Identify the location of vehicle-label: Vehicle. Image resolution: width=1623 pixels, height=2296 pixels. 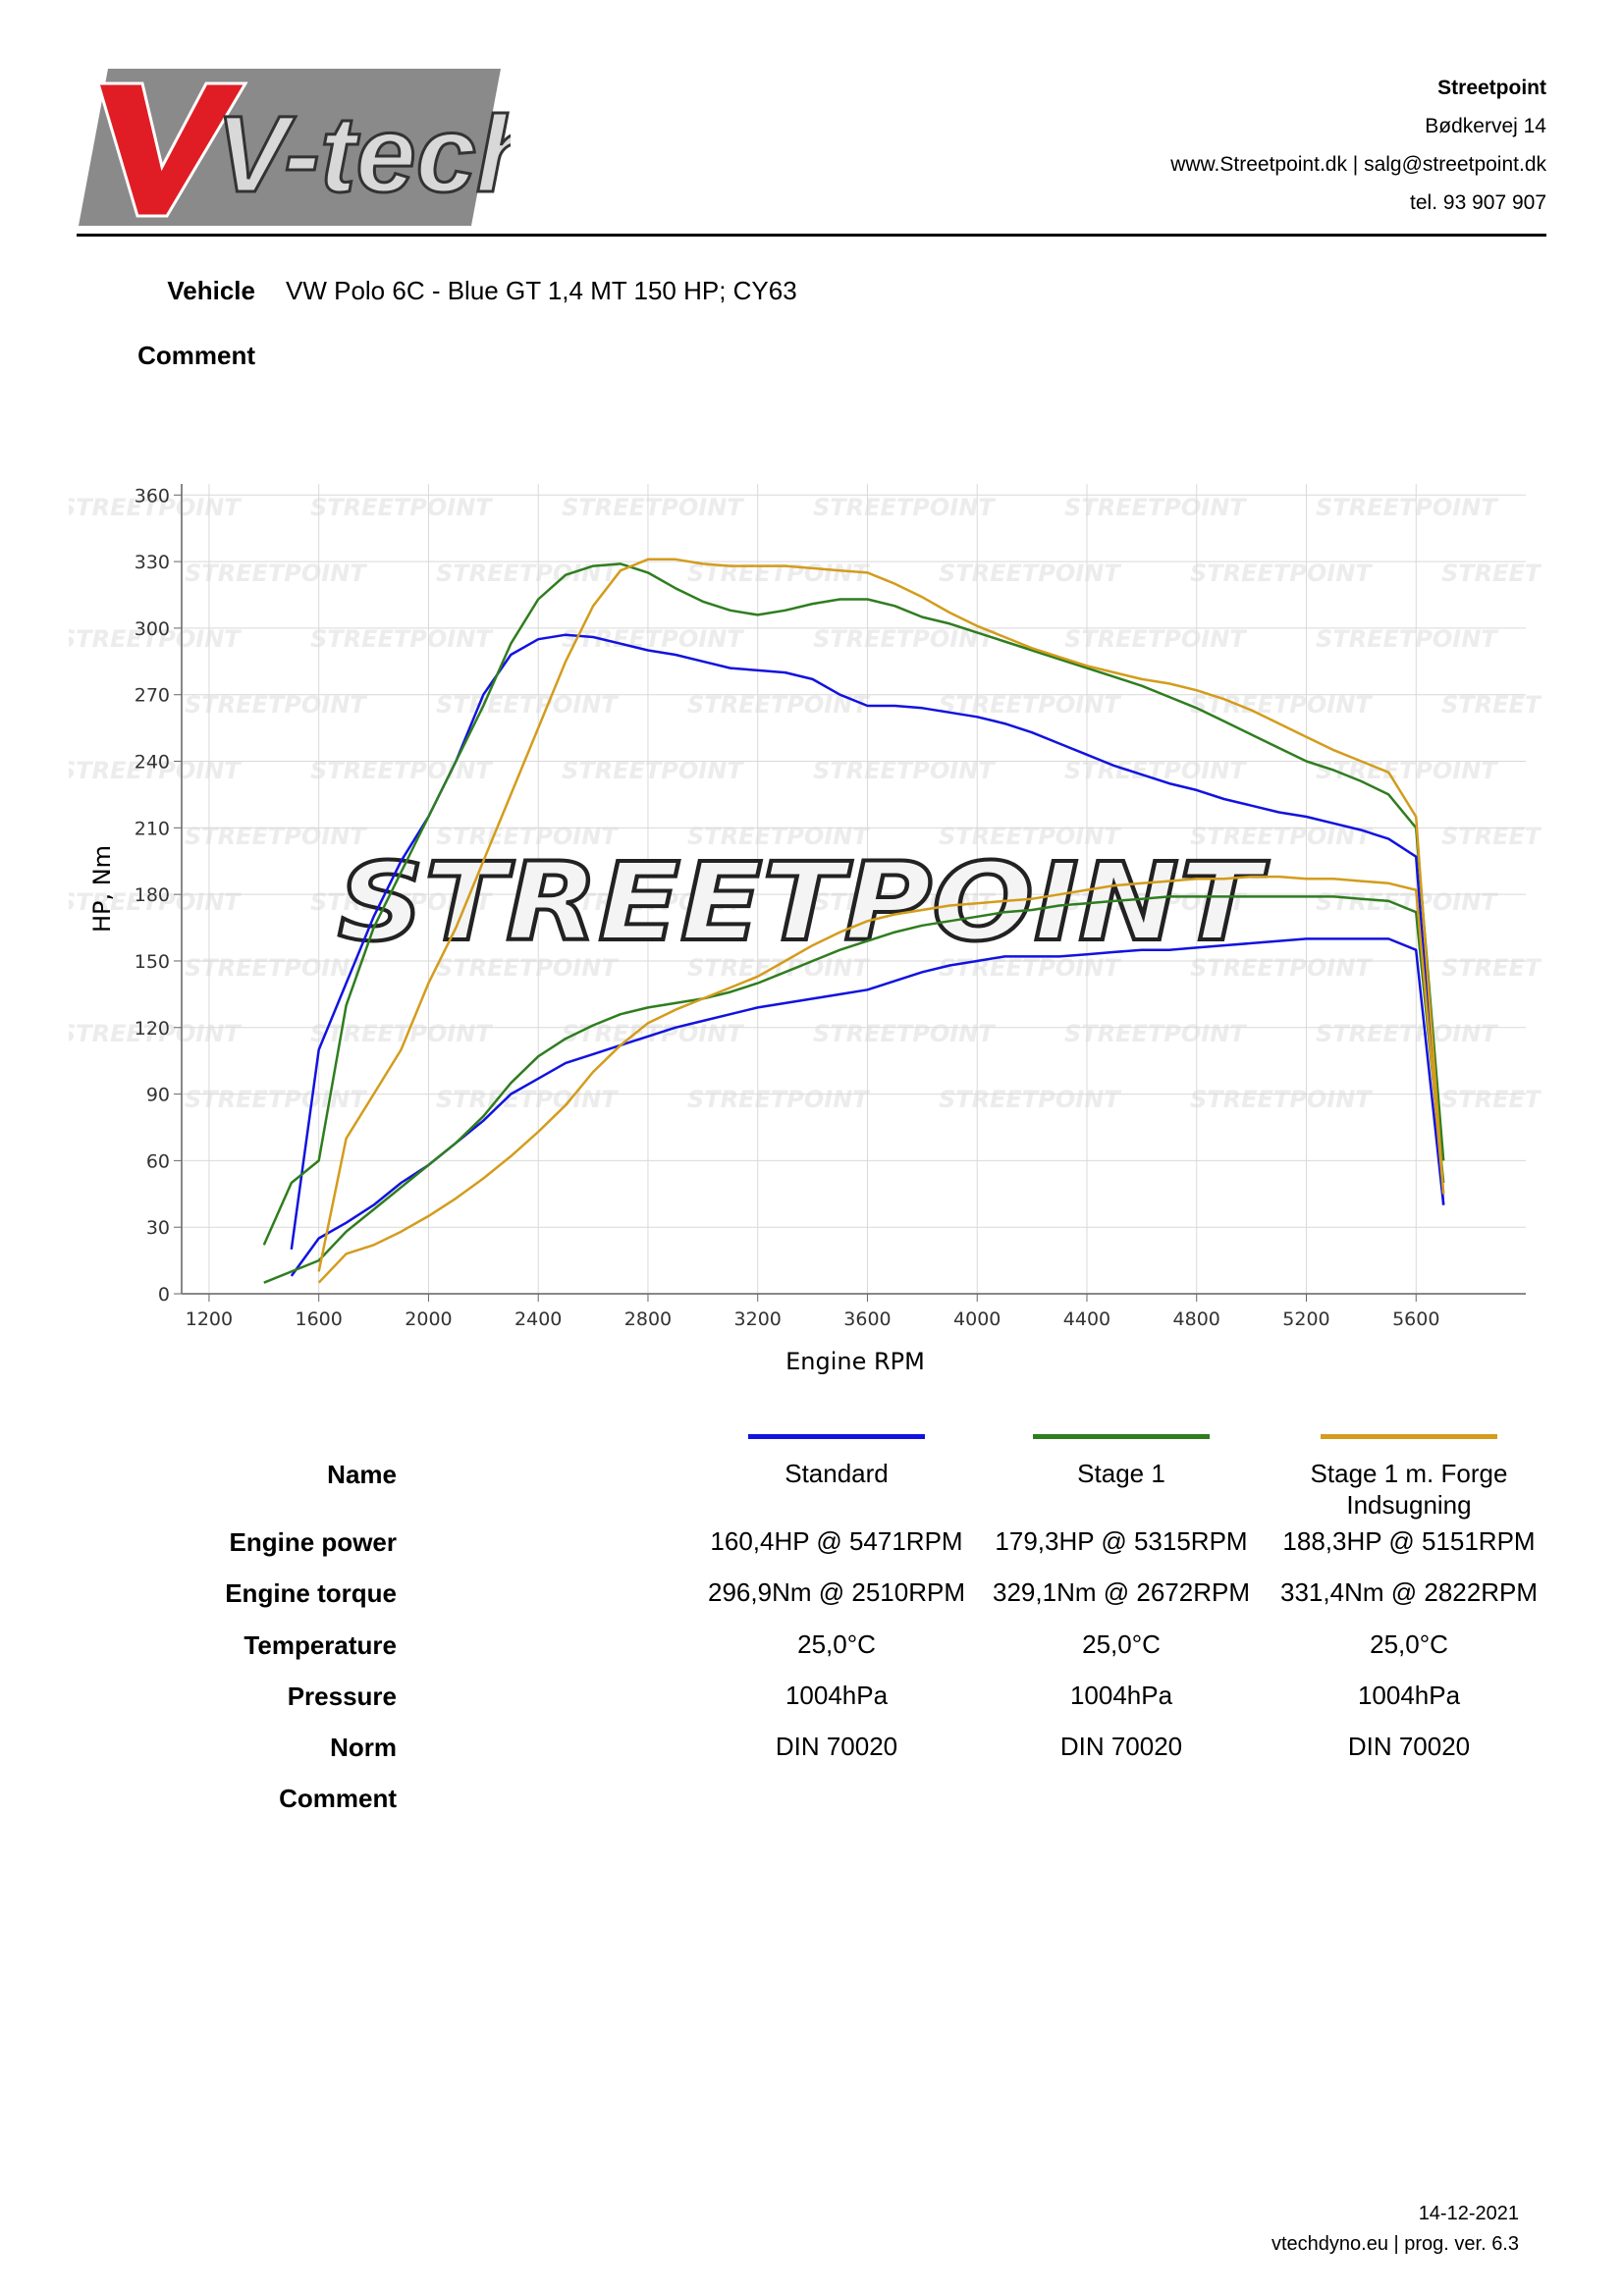
(211, 291).